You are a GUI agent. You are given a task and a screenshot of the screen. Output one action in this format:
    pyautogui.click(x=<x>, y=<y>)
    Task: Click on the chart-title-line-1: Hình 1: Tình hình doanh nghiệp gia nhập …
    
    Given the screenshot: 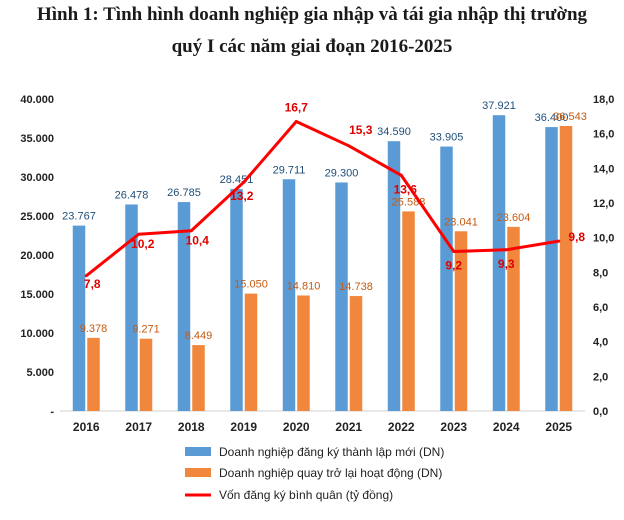 What is the action you would take?
    pyautogui.click(x=312, y=14)
    